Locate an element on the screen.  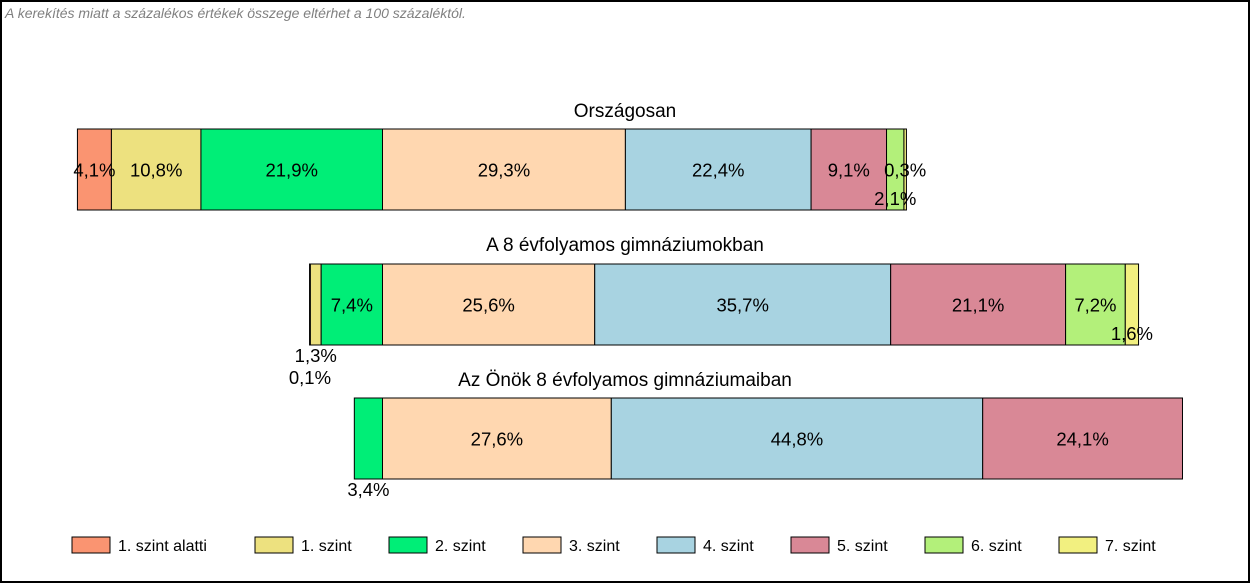
data-label-orszagosan-5-szint: 9,1% is located at coordinates (849, 170).